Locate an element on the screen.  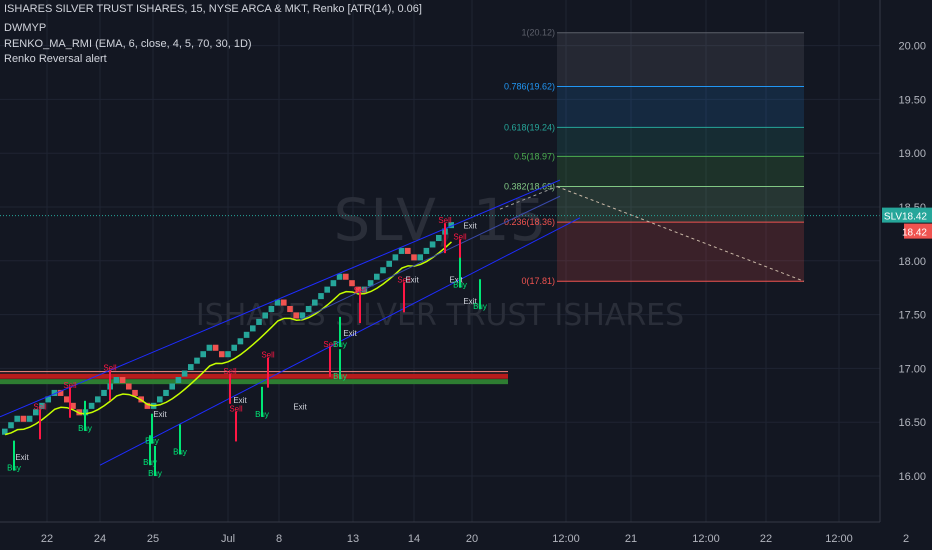
y-tick-7: 16.50 is located at coordinates (912, 423).